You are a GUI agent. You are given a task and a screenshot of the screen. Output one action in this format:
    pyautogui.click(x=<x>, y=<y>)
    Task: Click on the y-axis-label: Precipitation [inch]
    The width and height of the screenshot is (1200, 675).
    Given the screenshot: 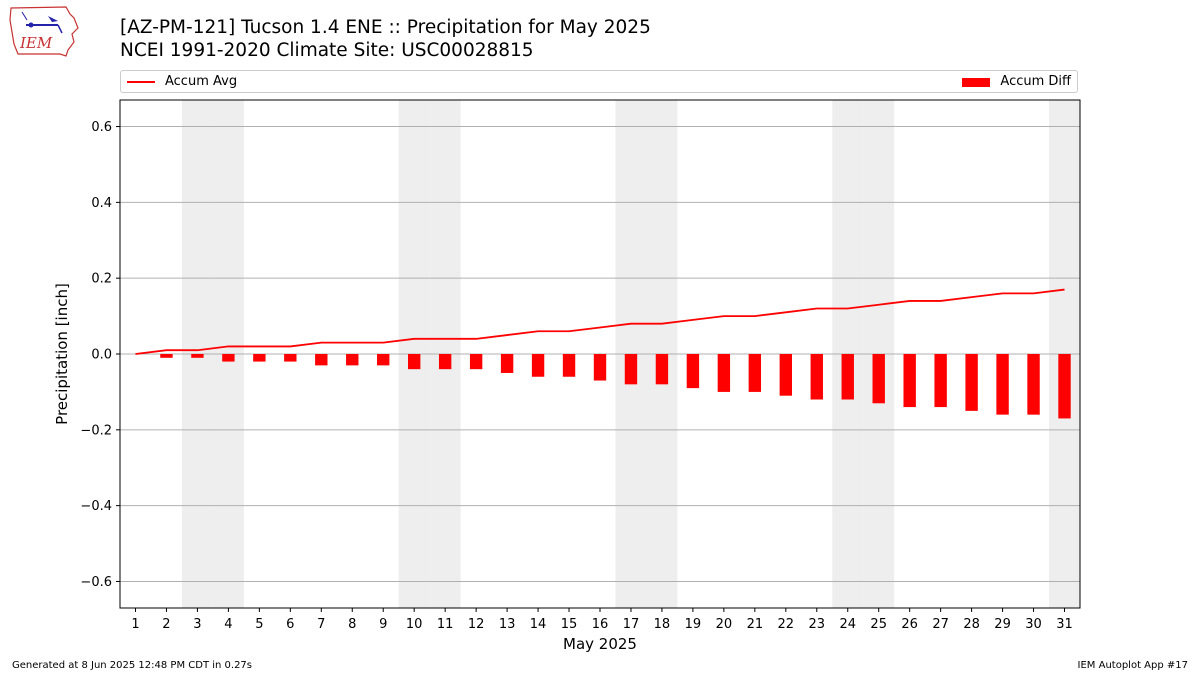 What is the action you would take?
    pyautogui.click(x=62, y=354)
    